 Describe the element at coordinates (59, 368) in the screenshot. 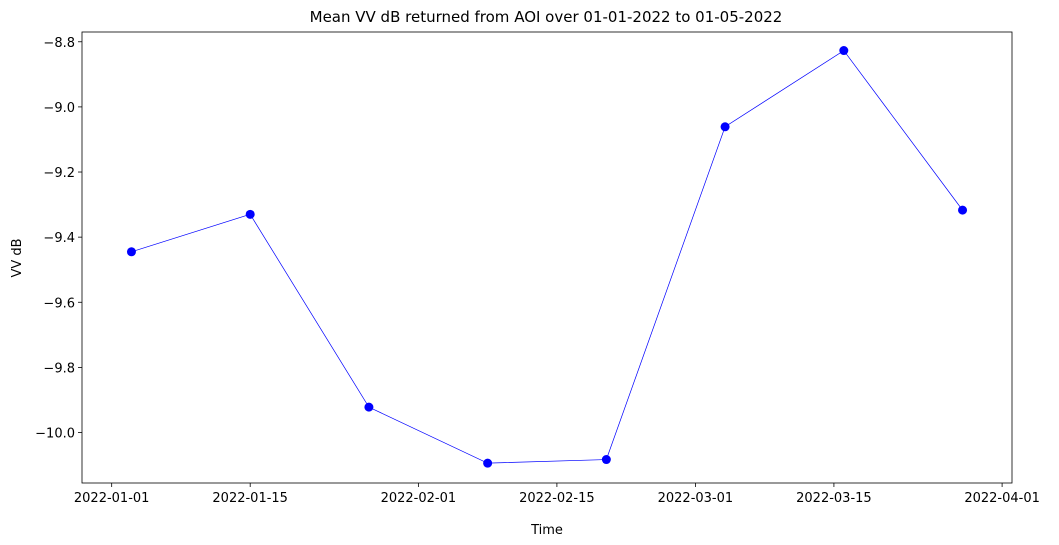

I see `y-tick-label: −9.8` at that location.